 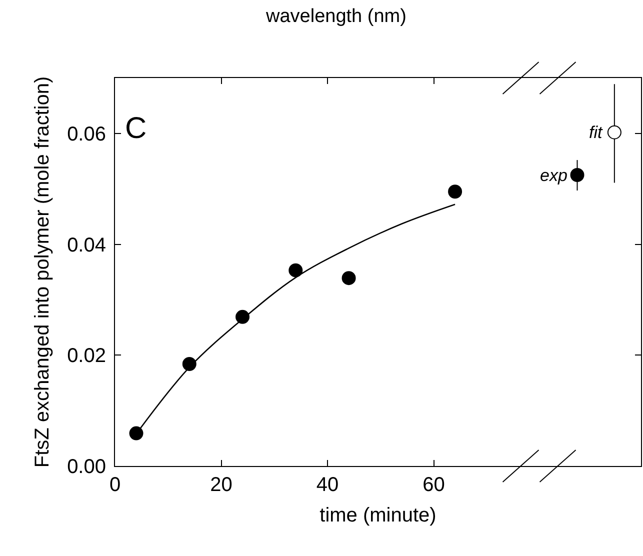 What do you see at coordinates (378, 515) in the screenshot?
I see `x-axis-title: time (minute)` at bounding box center [378, 515].